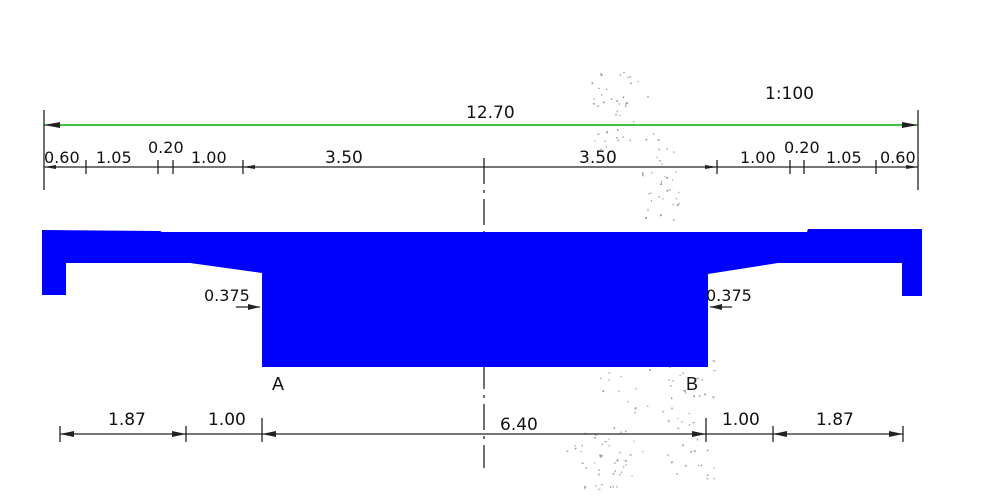 This screenshot has height=504, width=990. What do you see at coordinates (844, 157) in the screenshot?
I see `seg-label-8: 1.05` at bounding box center [844, 157].